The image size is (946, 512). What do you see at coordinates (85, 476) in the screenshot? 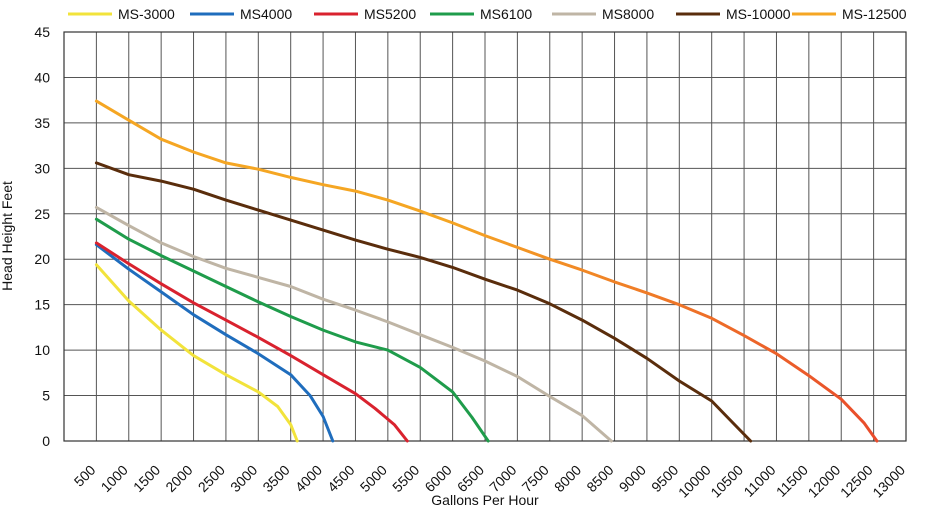
I see `x-tick-label: 500` at bounding box center [85, 476].